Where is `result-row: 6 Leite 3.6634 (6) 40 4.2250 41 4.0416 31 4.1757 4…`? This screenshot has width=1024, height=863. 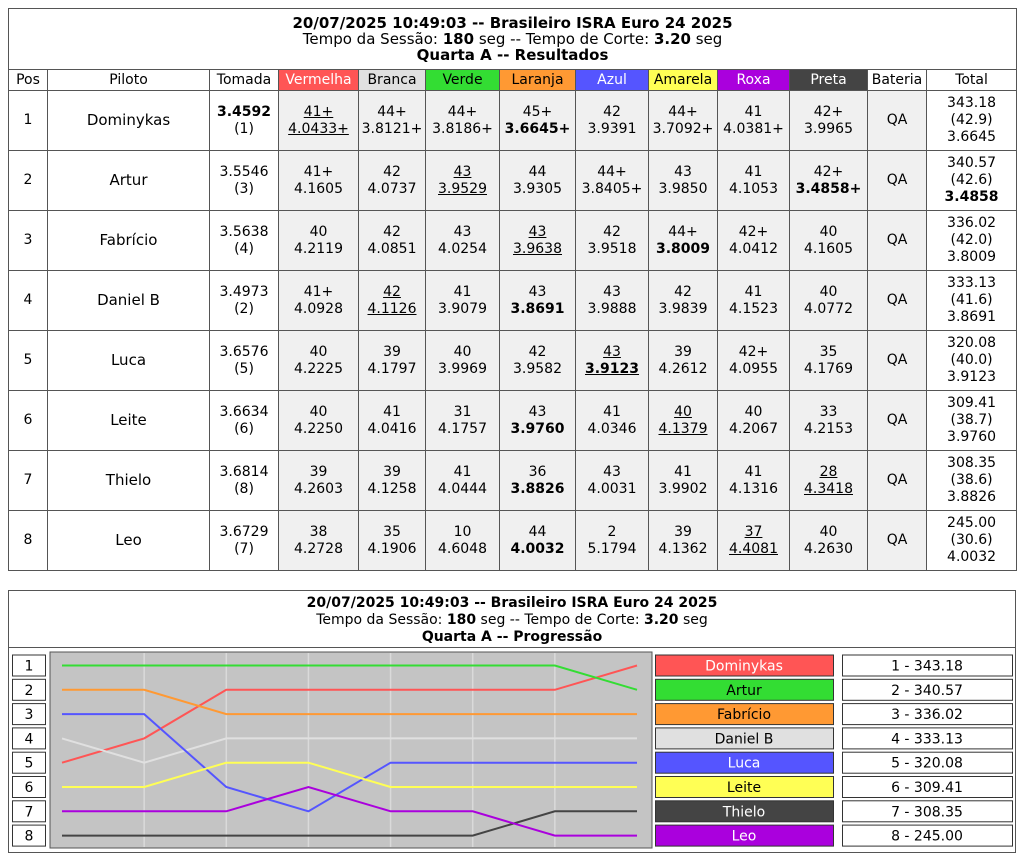 result-row: 6 Leite 3.6634 (6) 40 4.2250 41 4.0416 31 4.1757 4… is located at coordinates (513, 420).